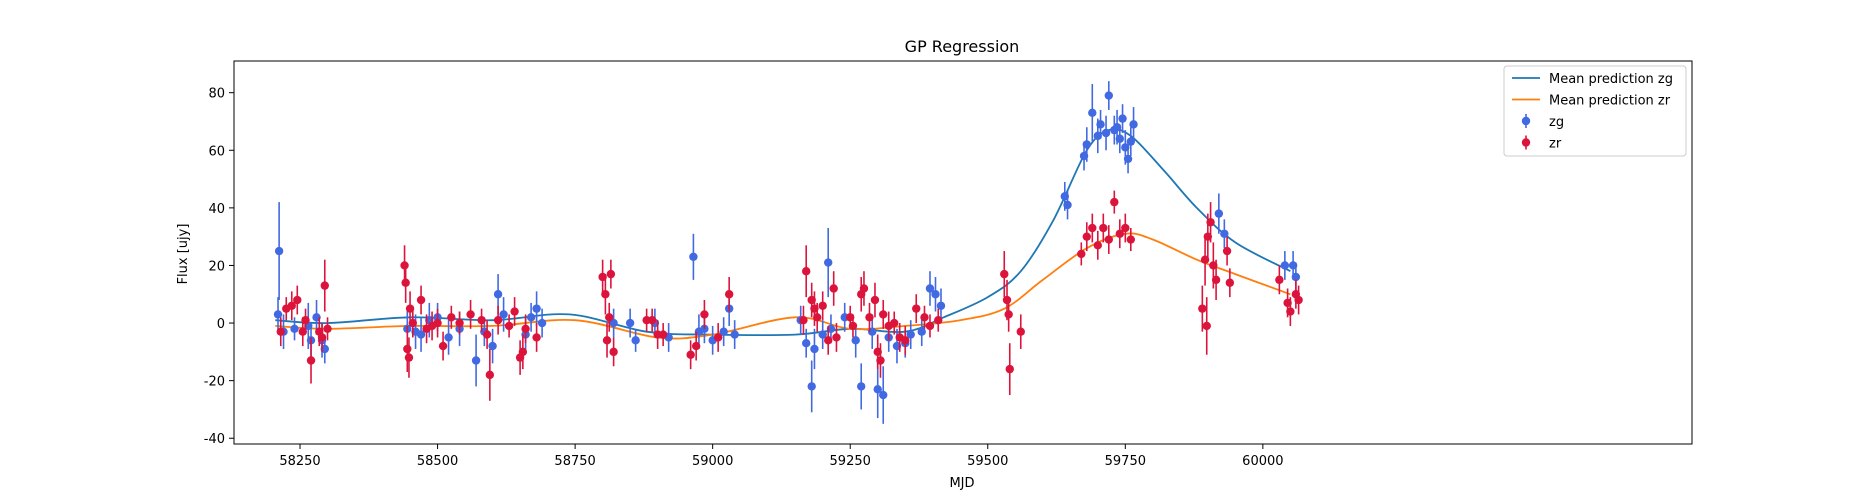 This screenshot has width=1875, height=500. Describe the element at coordinates (1262, 461) in the screenshot. I see `x-tick-label-7: 60000` at that location.